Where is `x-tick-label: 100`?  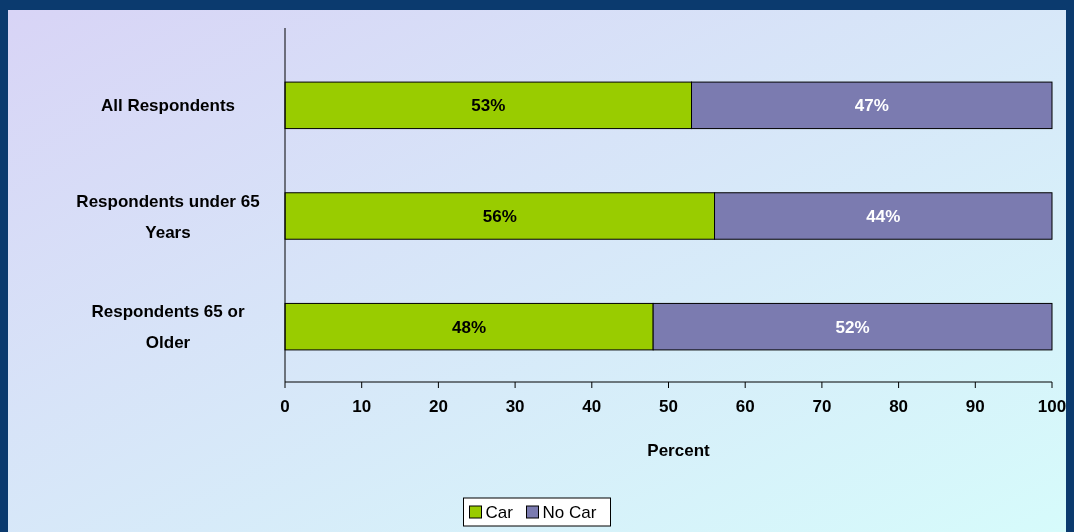
x-tick-label: 100 is located at coordinates (1052, 406).